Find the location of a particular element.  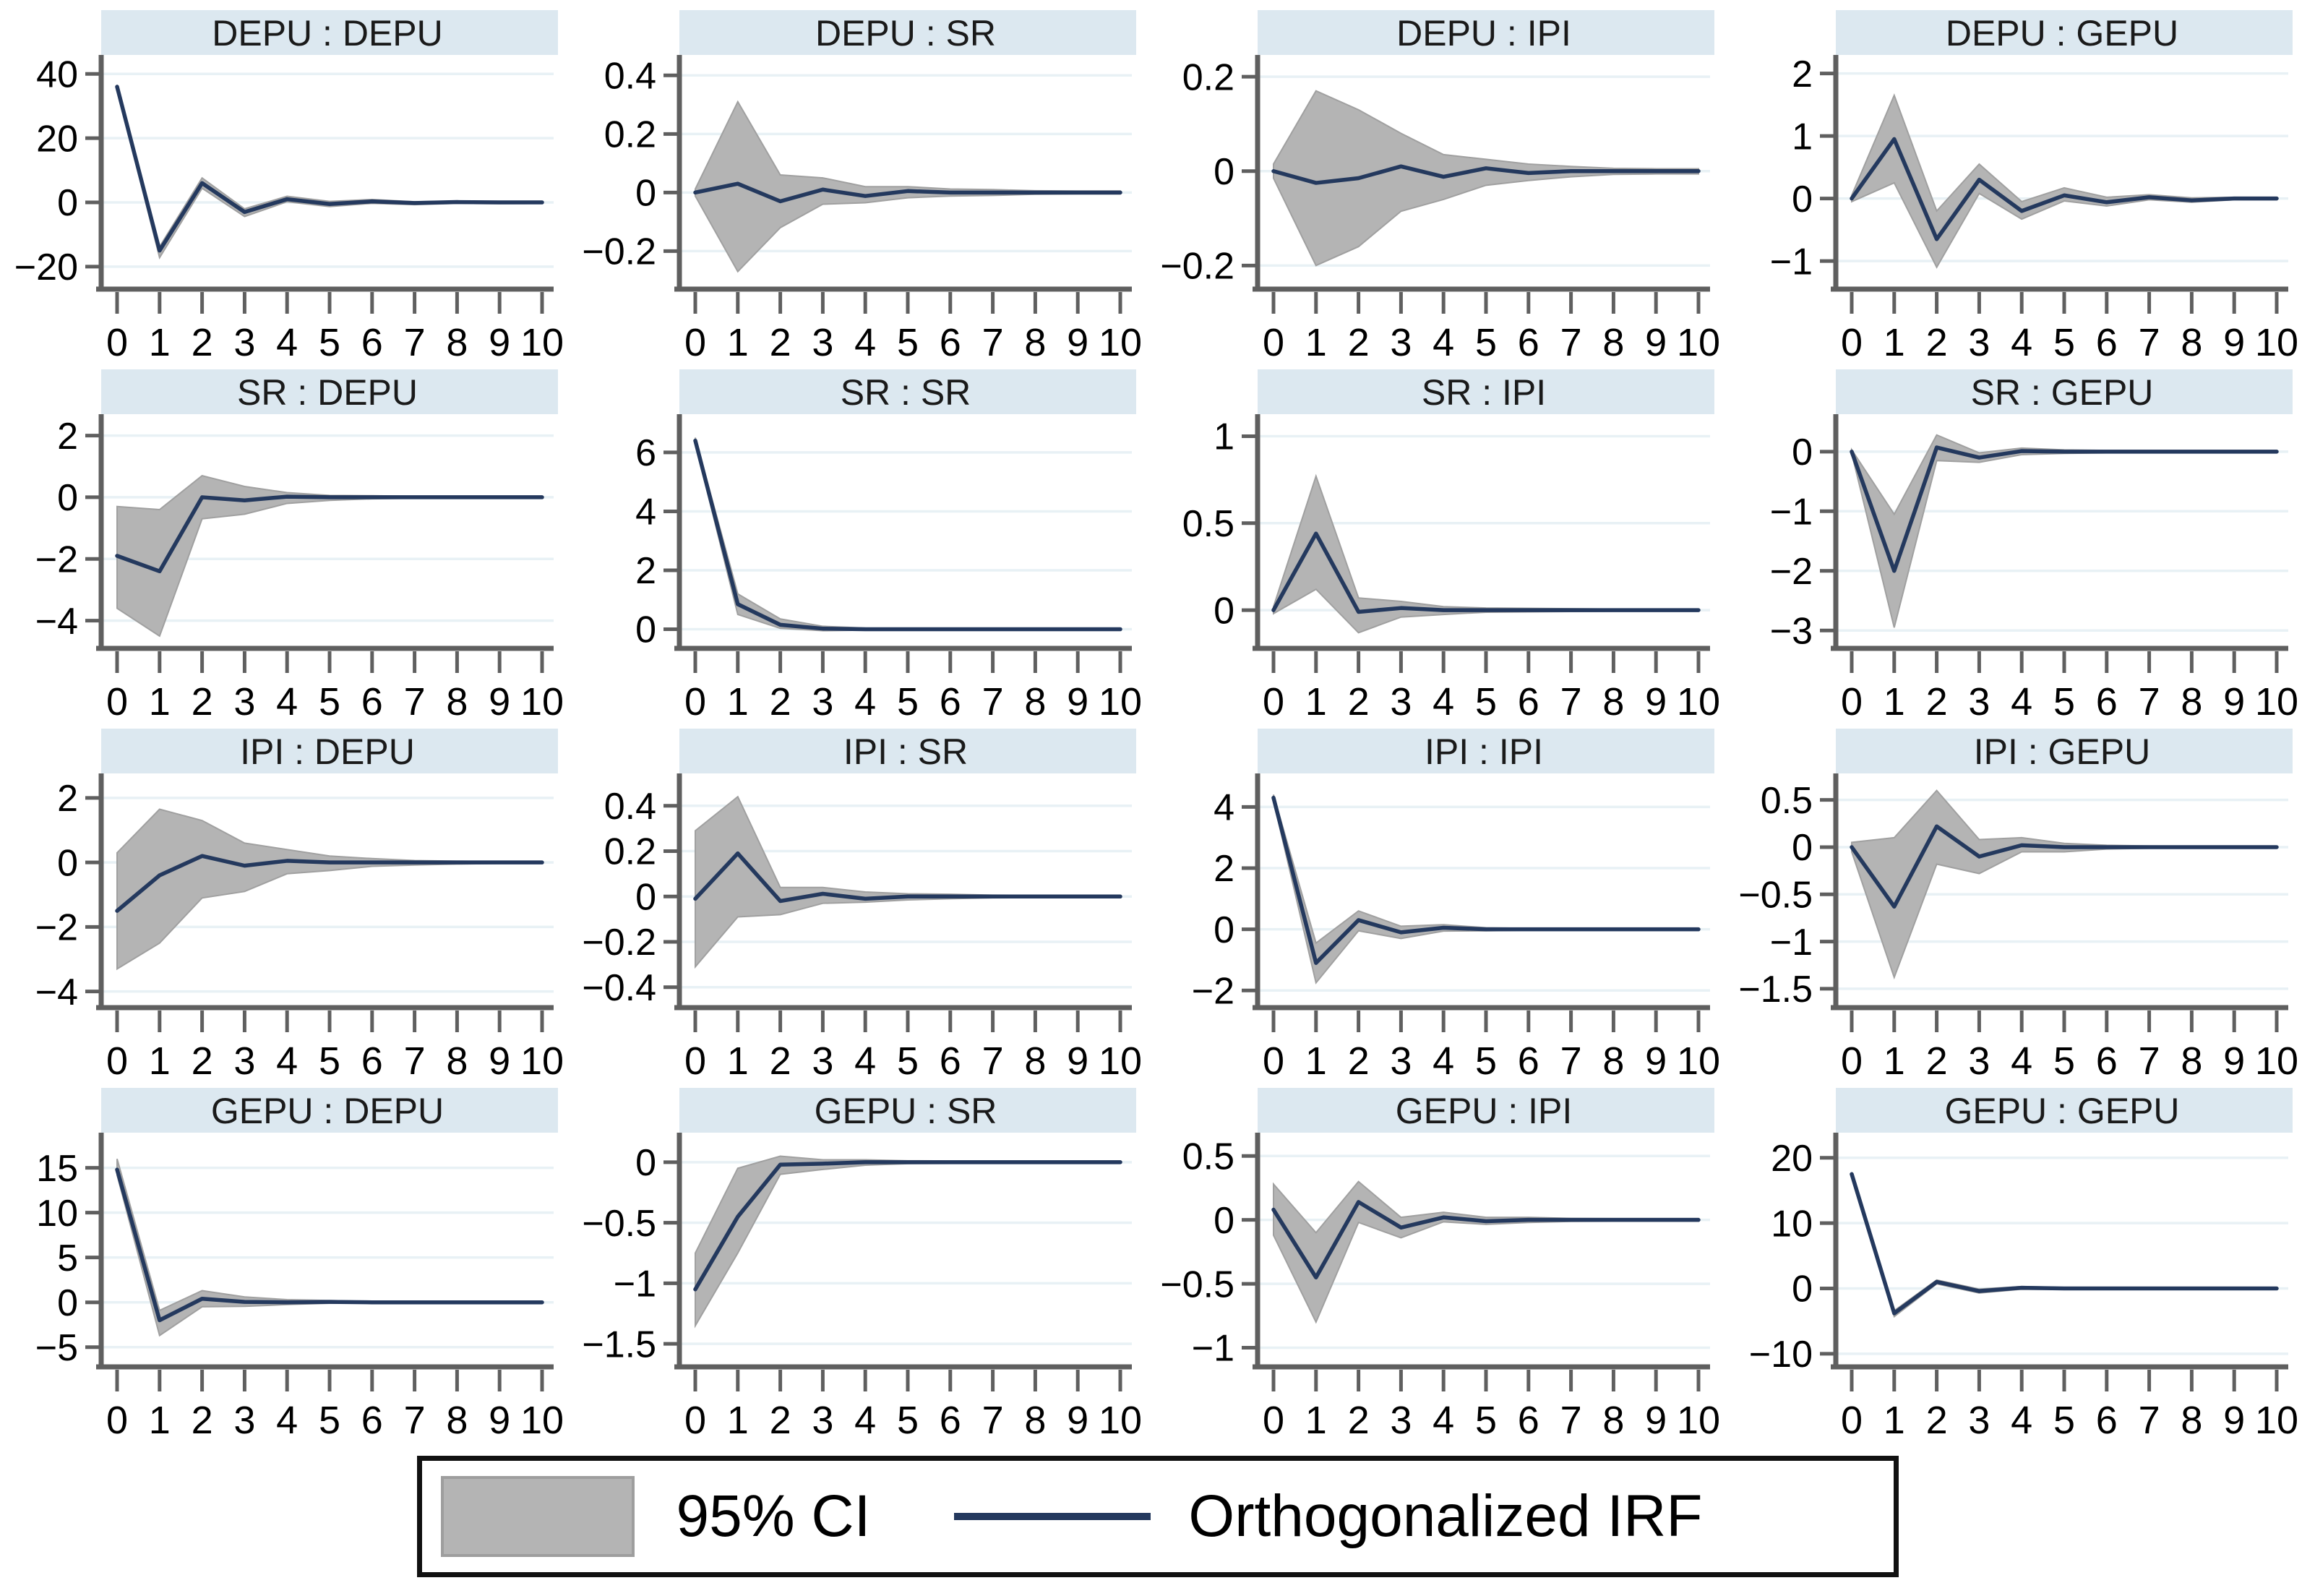

ci-legend-label: 95% CI is located at coordinates (773, 1516).